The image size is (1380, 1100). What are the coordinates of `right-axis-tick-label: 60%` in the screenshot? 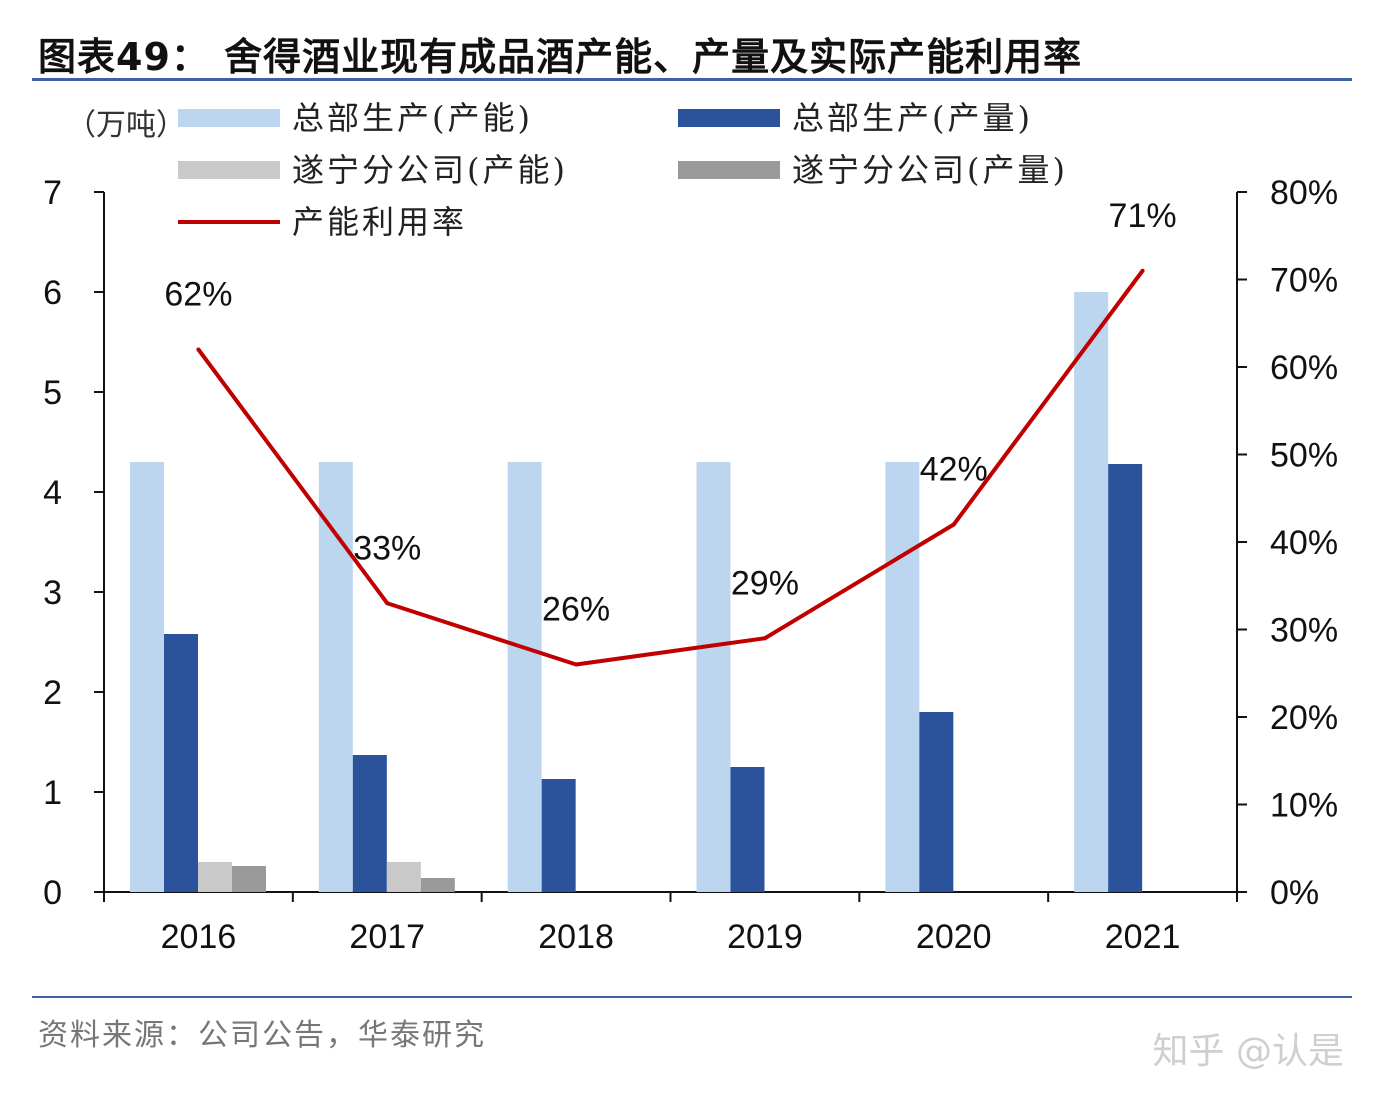 It's located at (1304, 368).